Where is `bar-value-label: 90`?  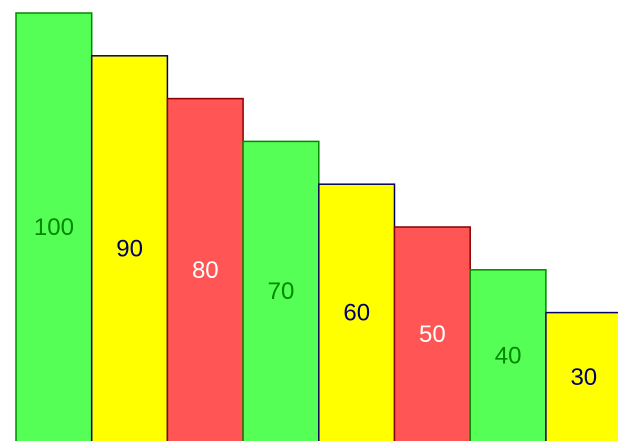
bar-value-label: 90 is located at coordinates (129, 248).